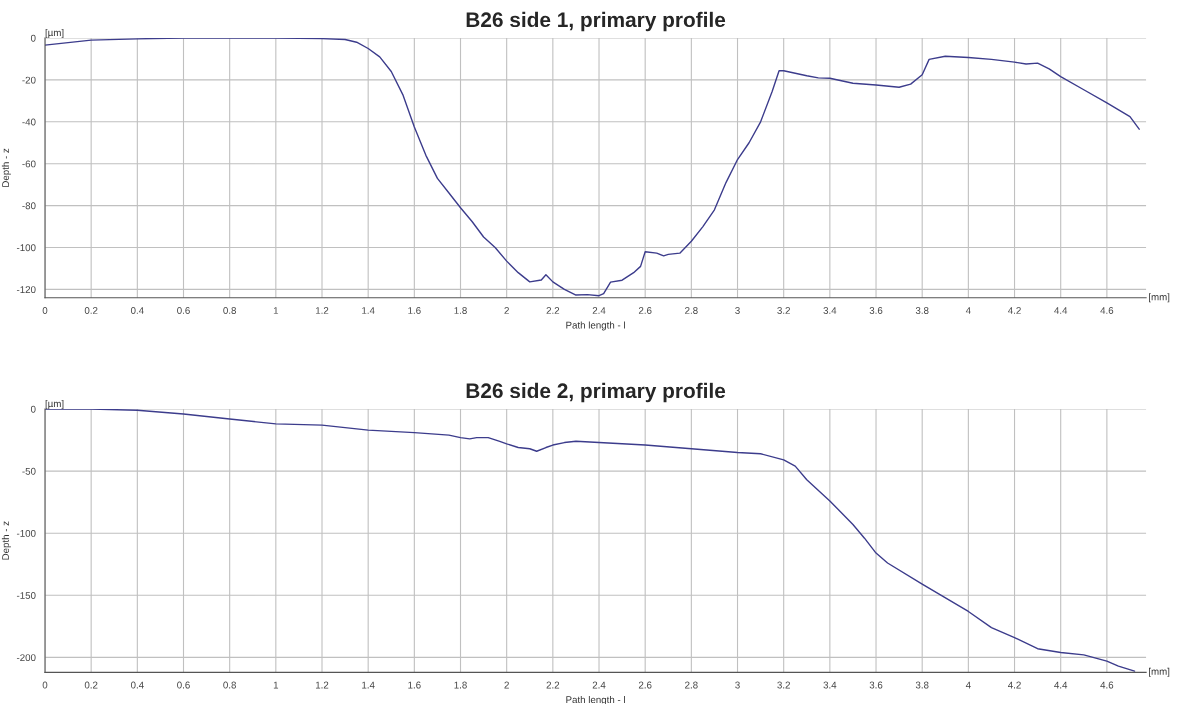 This screenshot has width=1184, height=704. What do you see at coordinates (26, 595) in the screenshot?
I see `y-tick-label: -150` at bounding box center [26, 595].